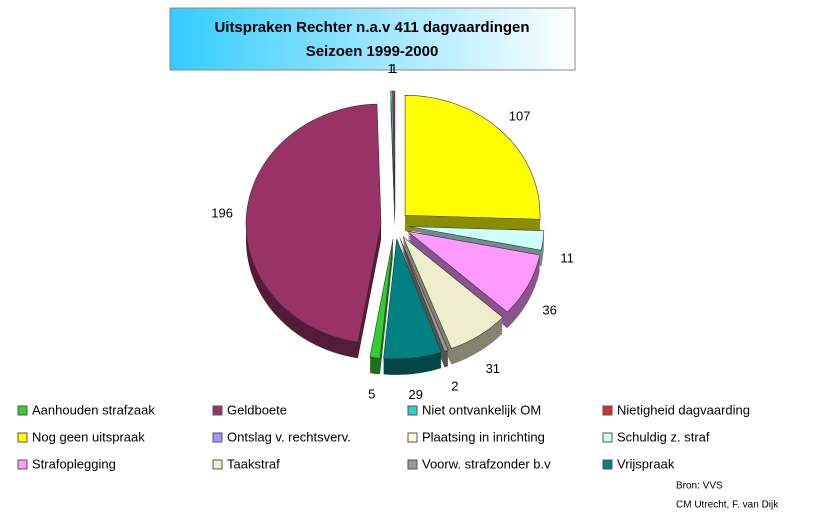 The width and height of the screenshot is (821, 516). What do you see at coordinates (493, 368) in the screenshot?
I see `data-label: 31` at bounding box center [493, 368].